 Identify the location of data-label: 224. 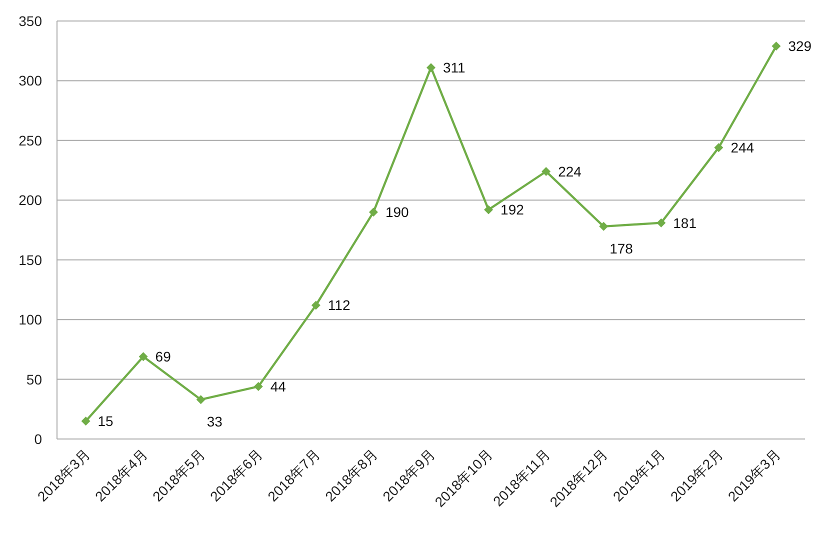
(570, 171).